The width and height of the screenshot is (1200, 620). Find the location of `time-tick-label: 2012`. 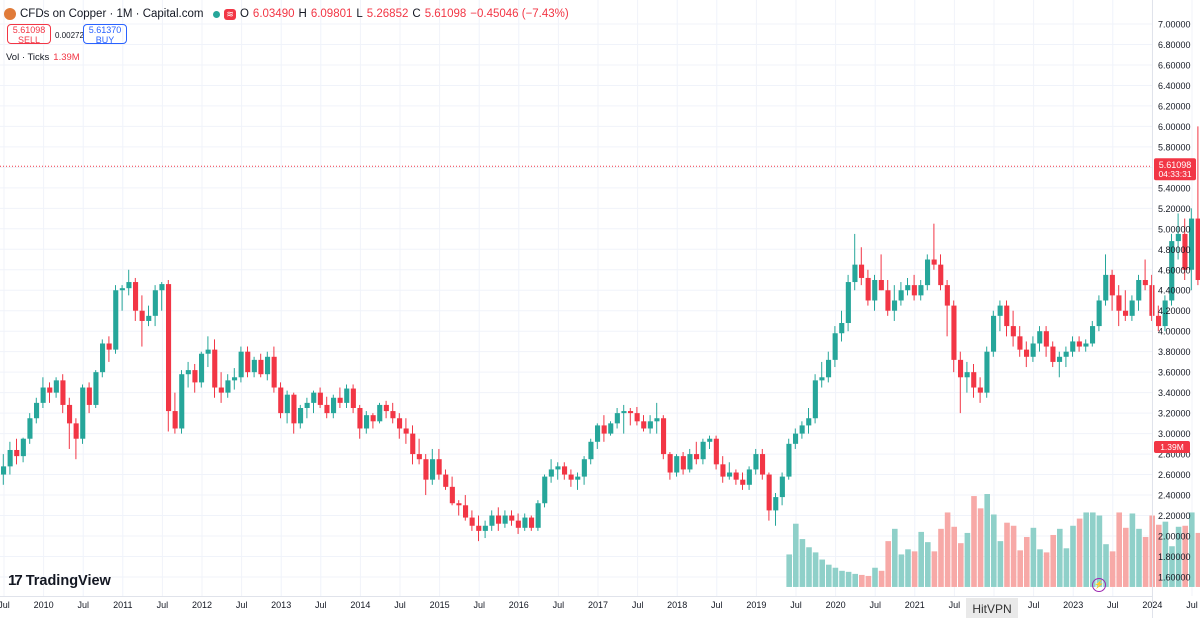

time-tick-label: 2012 is located at coordinates (202, 605).